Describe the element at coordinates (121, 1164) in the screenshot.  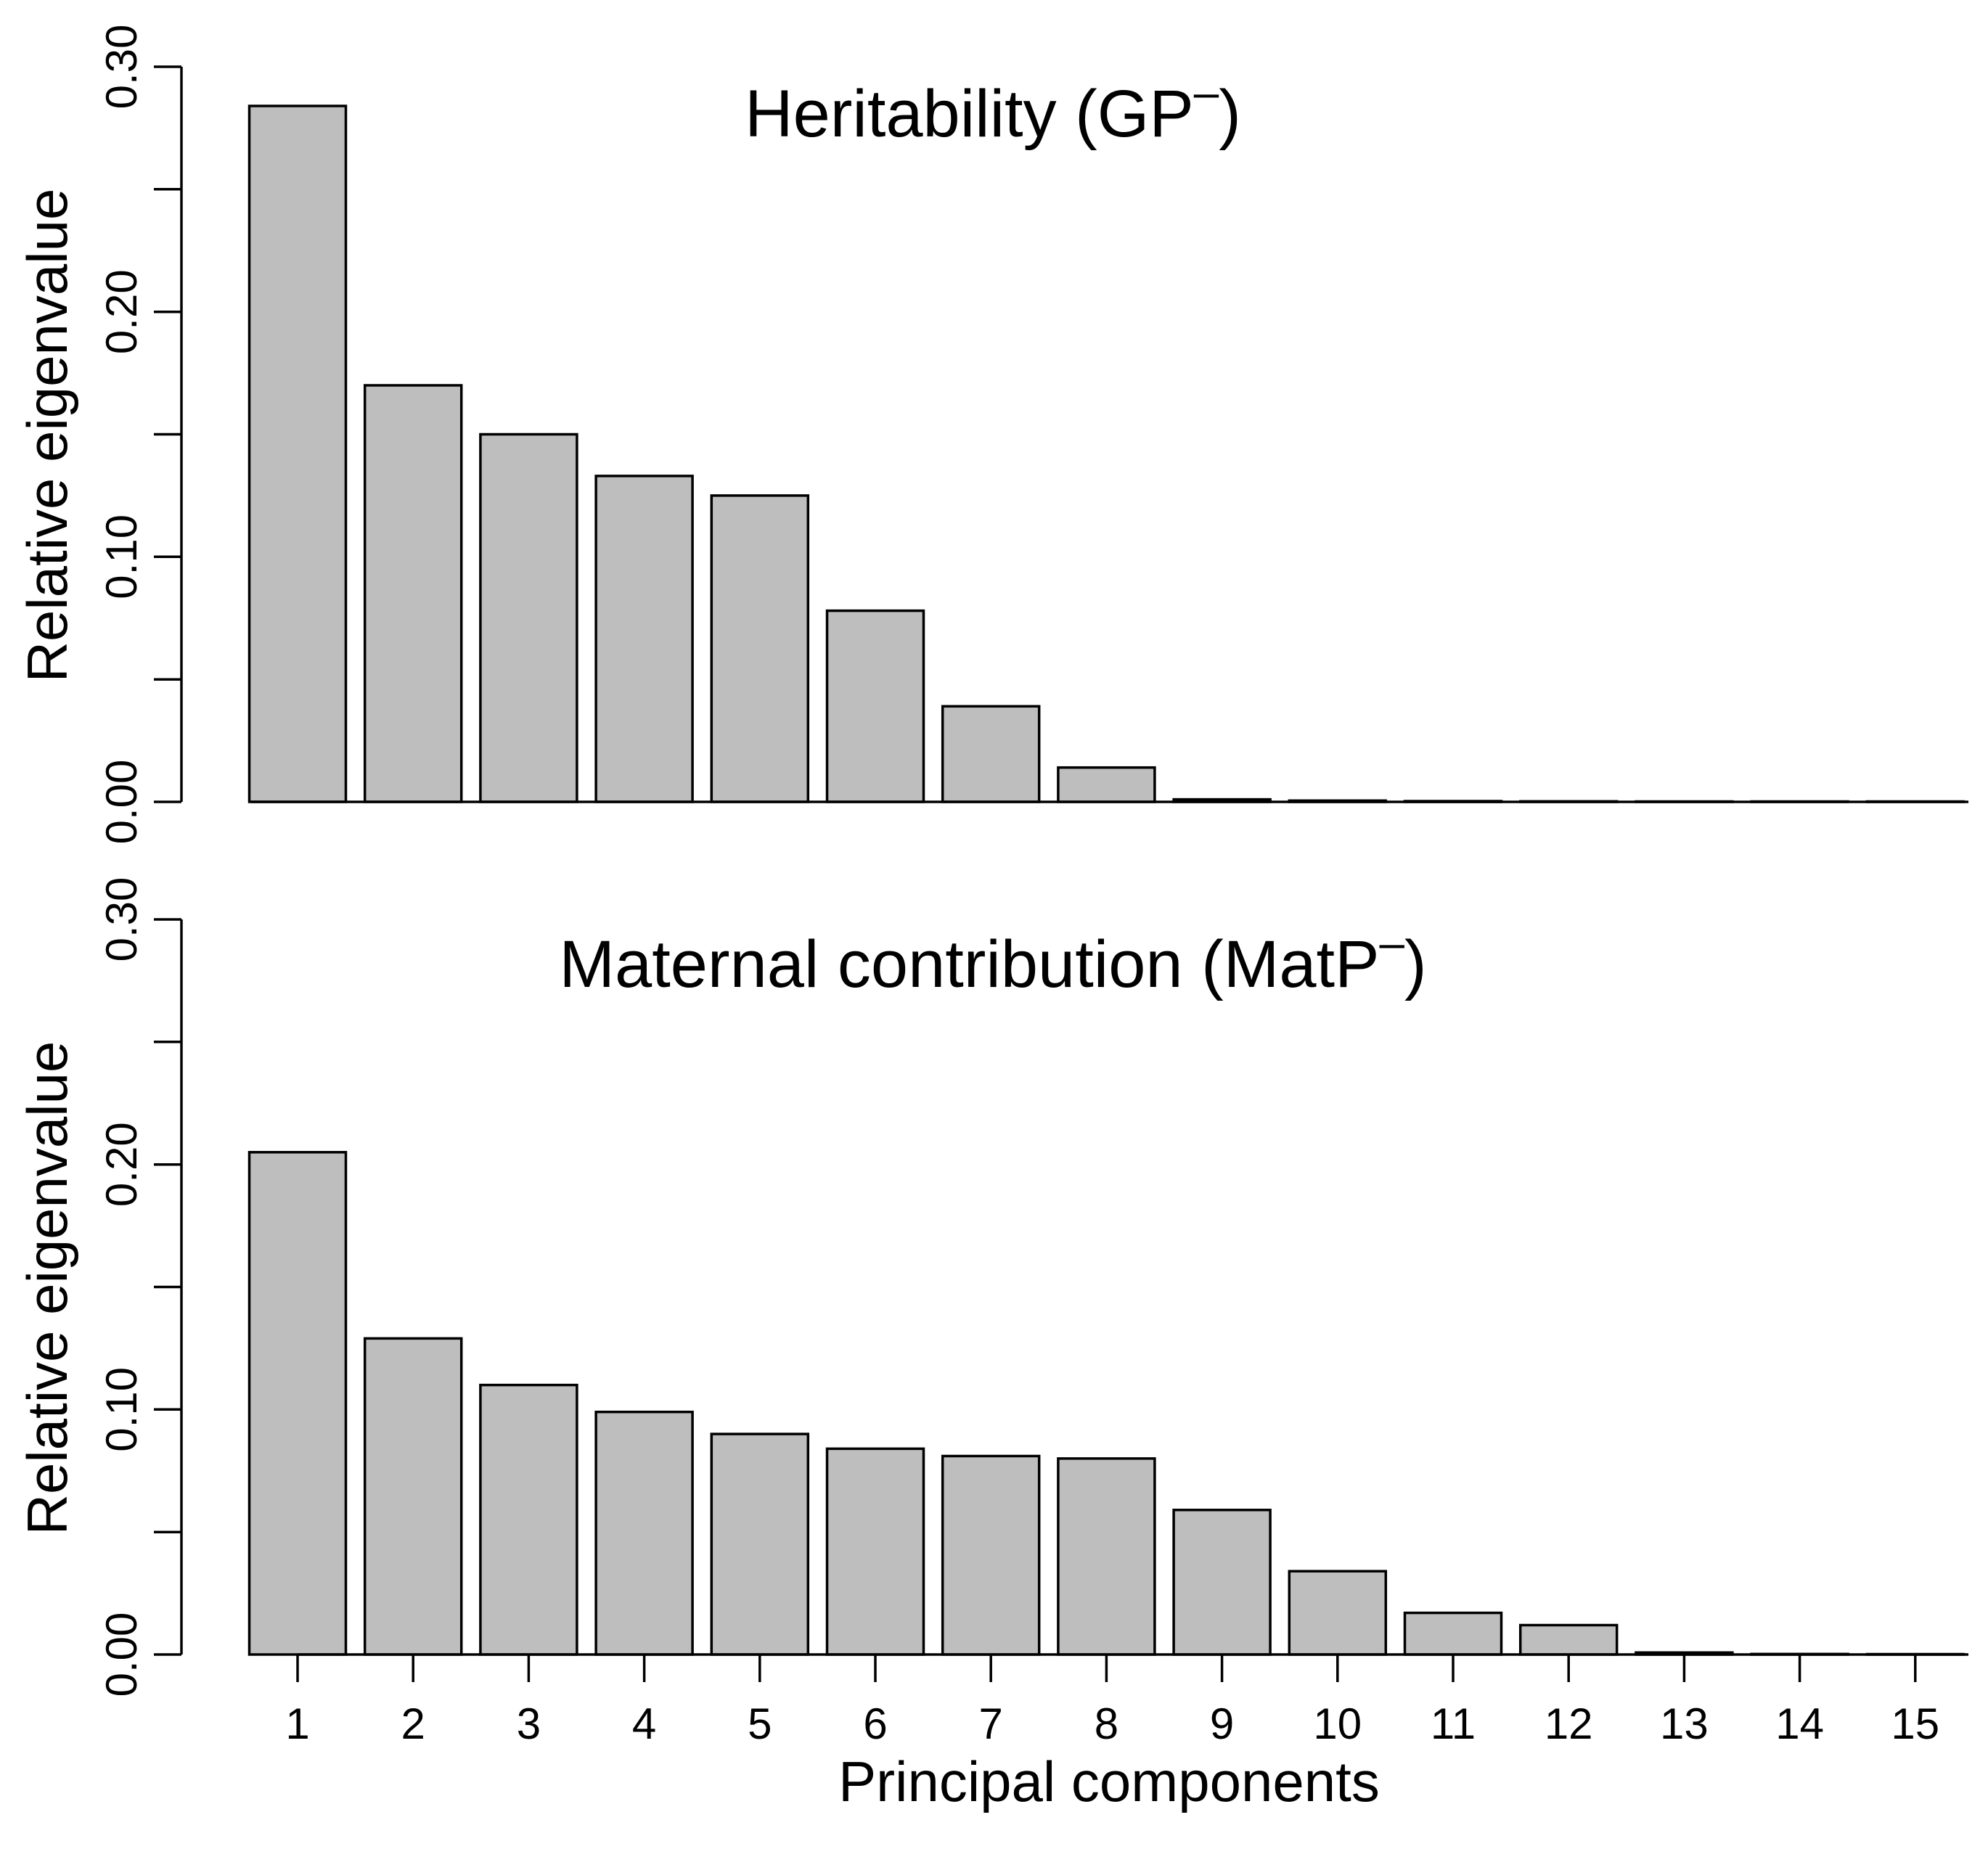
I see `maternal-y-tick-label: 0.20` at that location.